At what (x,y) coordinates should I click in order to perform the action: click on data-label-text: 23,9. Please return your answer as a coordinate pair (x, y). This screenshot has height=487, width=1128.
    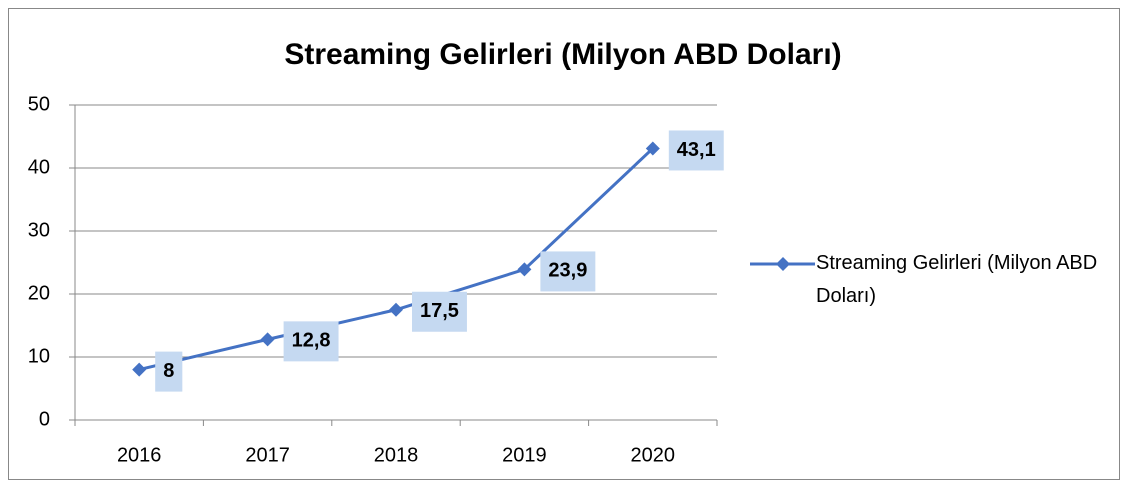
    Looking at the image, I should click on (567, 271).